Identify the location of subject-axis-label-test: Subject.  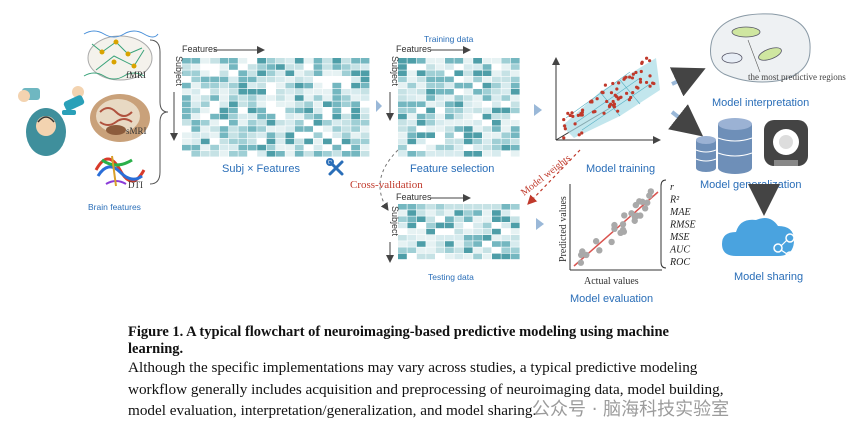
(395, 221).